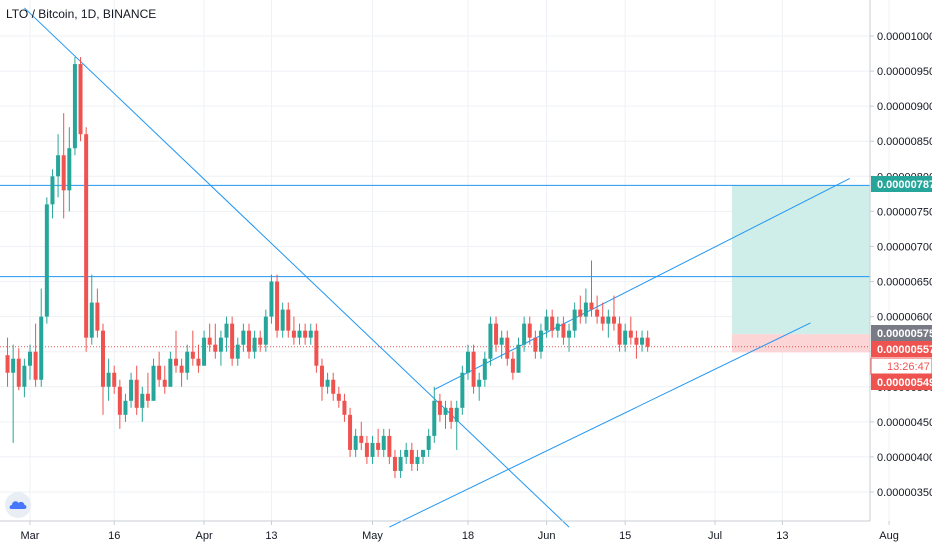 The width and height of the screenshot is (932, 555). Describe the element at coordinates (18, 505) in the screenshot. I see `tradingview-cloud-icon` at that location.